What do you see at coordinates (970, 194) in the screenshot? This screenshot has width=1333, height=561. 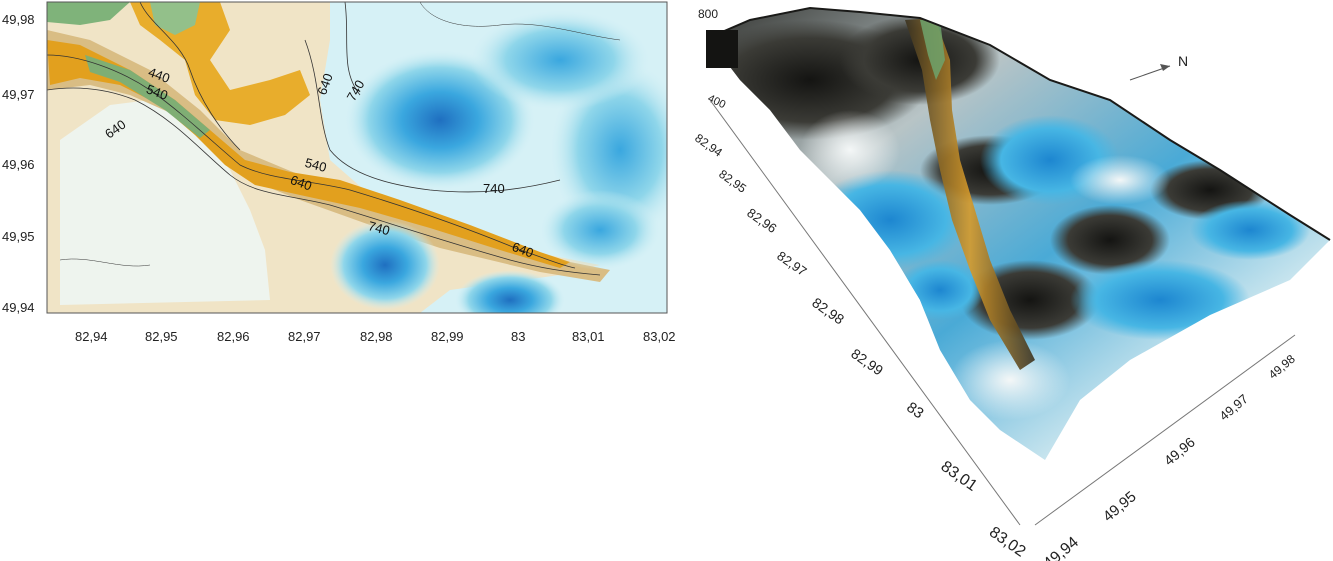 I see `valley-ridge` at bounding box center [970, 194].